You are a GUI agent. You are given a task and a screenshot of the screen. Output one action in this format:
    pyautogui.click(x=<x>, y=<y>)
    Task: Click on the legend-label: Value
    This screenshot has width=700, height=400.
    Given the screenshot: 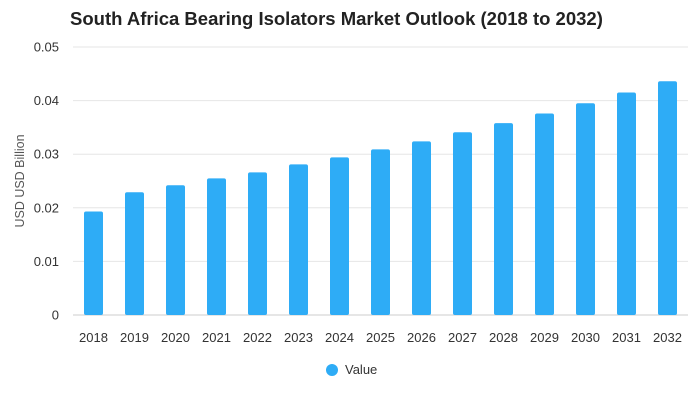 What is the action you would take?
    pyautogui.click(x=361, y=369)
    